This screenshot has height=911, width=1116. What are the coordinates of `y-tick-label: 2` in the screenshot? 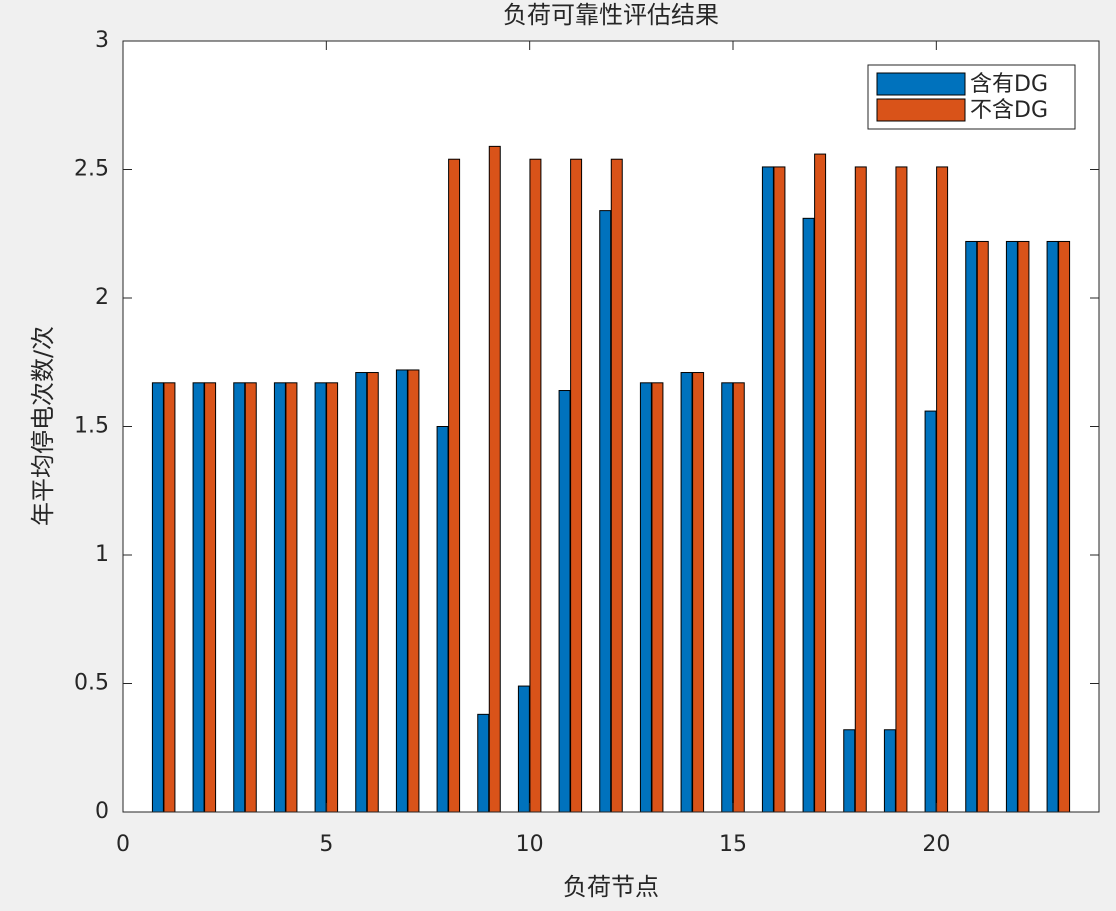 It's located at (102, 297).